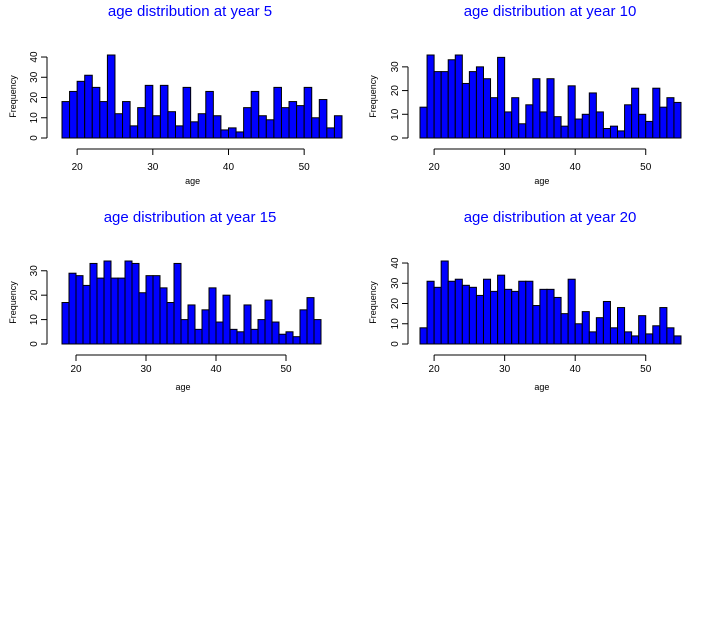 This screenshot has width=716, height=617. I want to click on x-tick-label: 20, so click(78, 167).